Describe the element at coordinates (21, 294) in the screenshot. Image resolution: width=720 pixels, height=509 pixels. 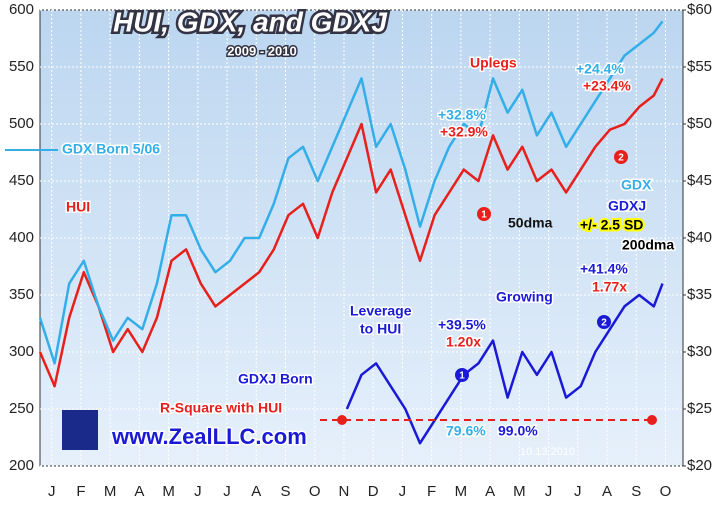
I see `y-tick-label: 350` at that location.